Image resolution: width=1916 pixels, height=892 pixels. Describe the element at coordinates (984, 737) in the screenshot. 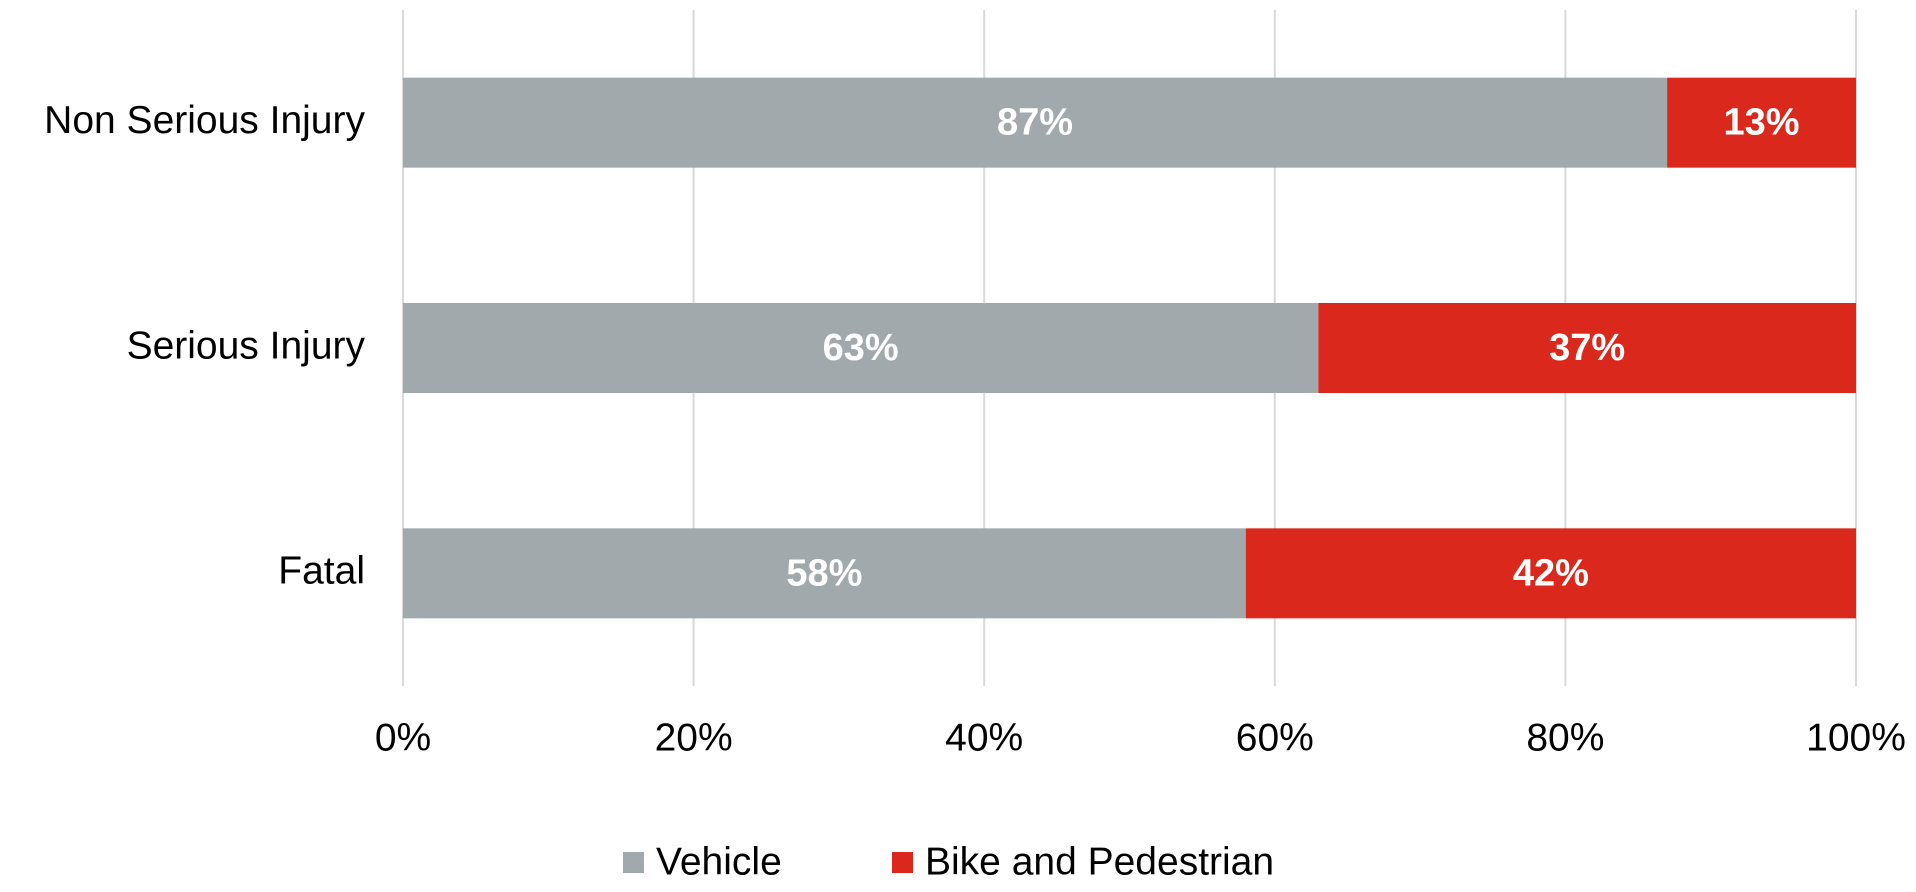

I see `x-tick-label: 40%` at that location.